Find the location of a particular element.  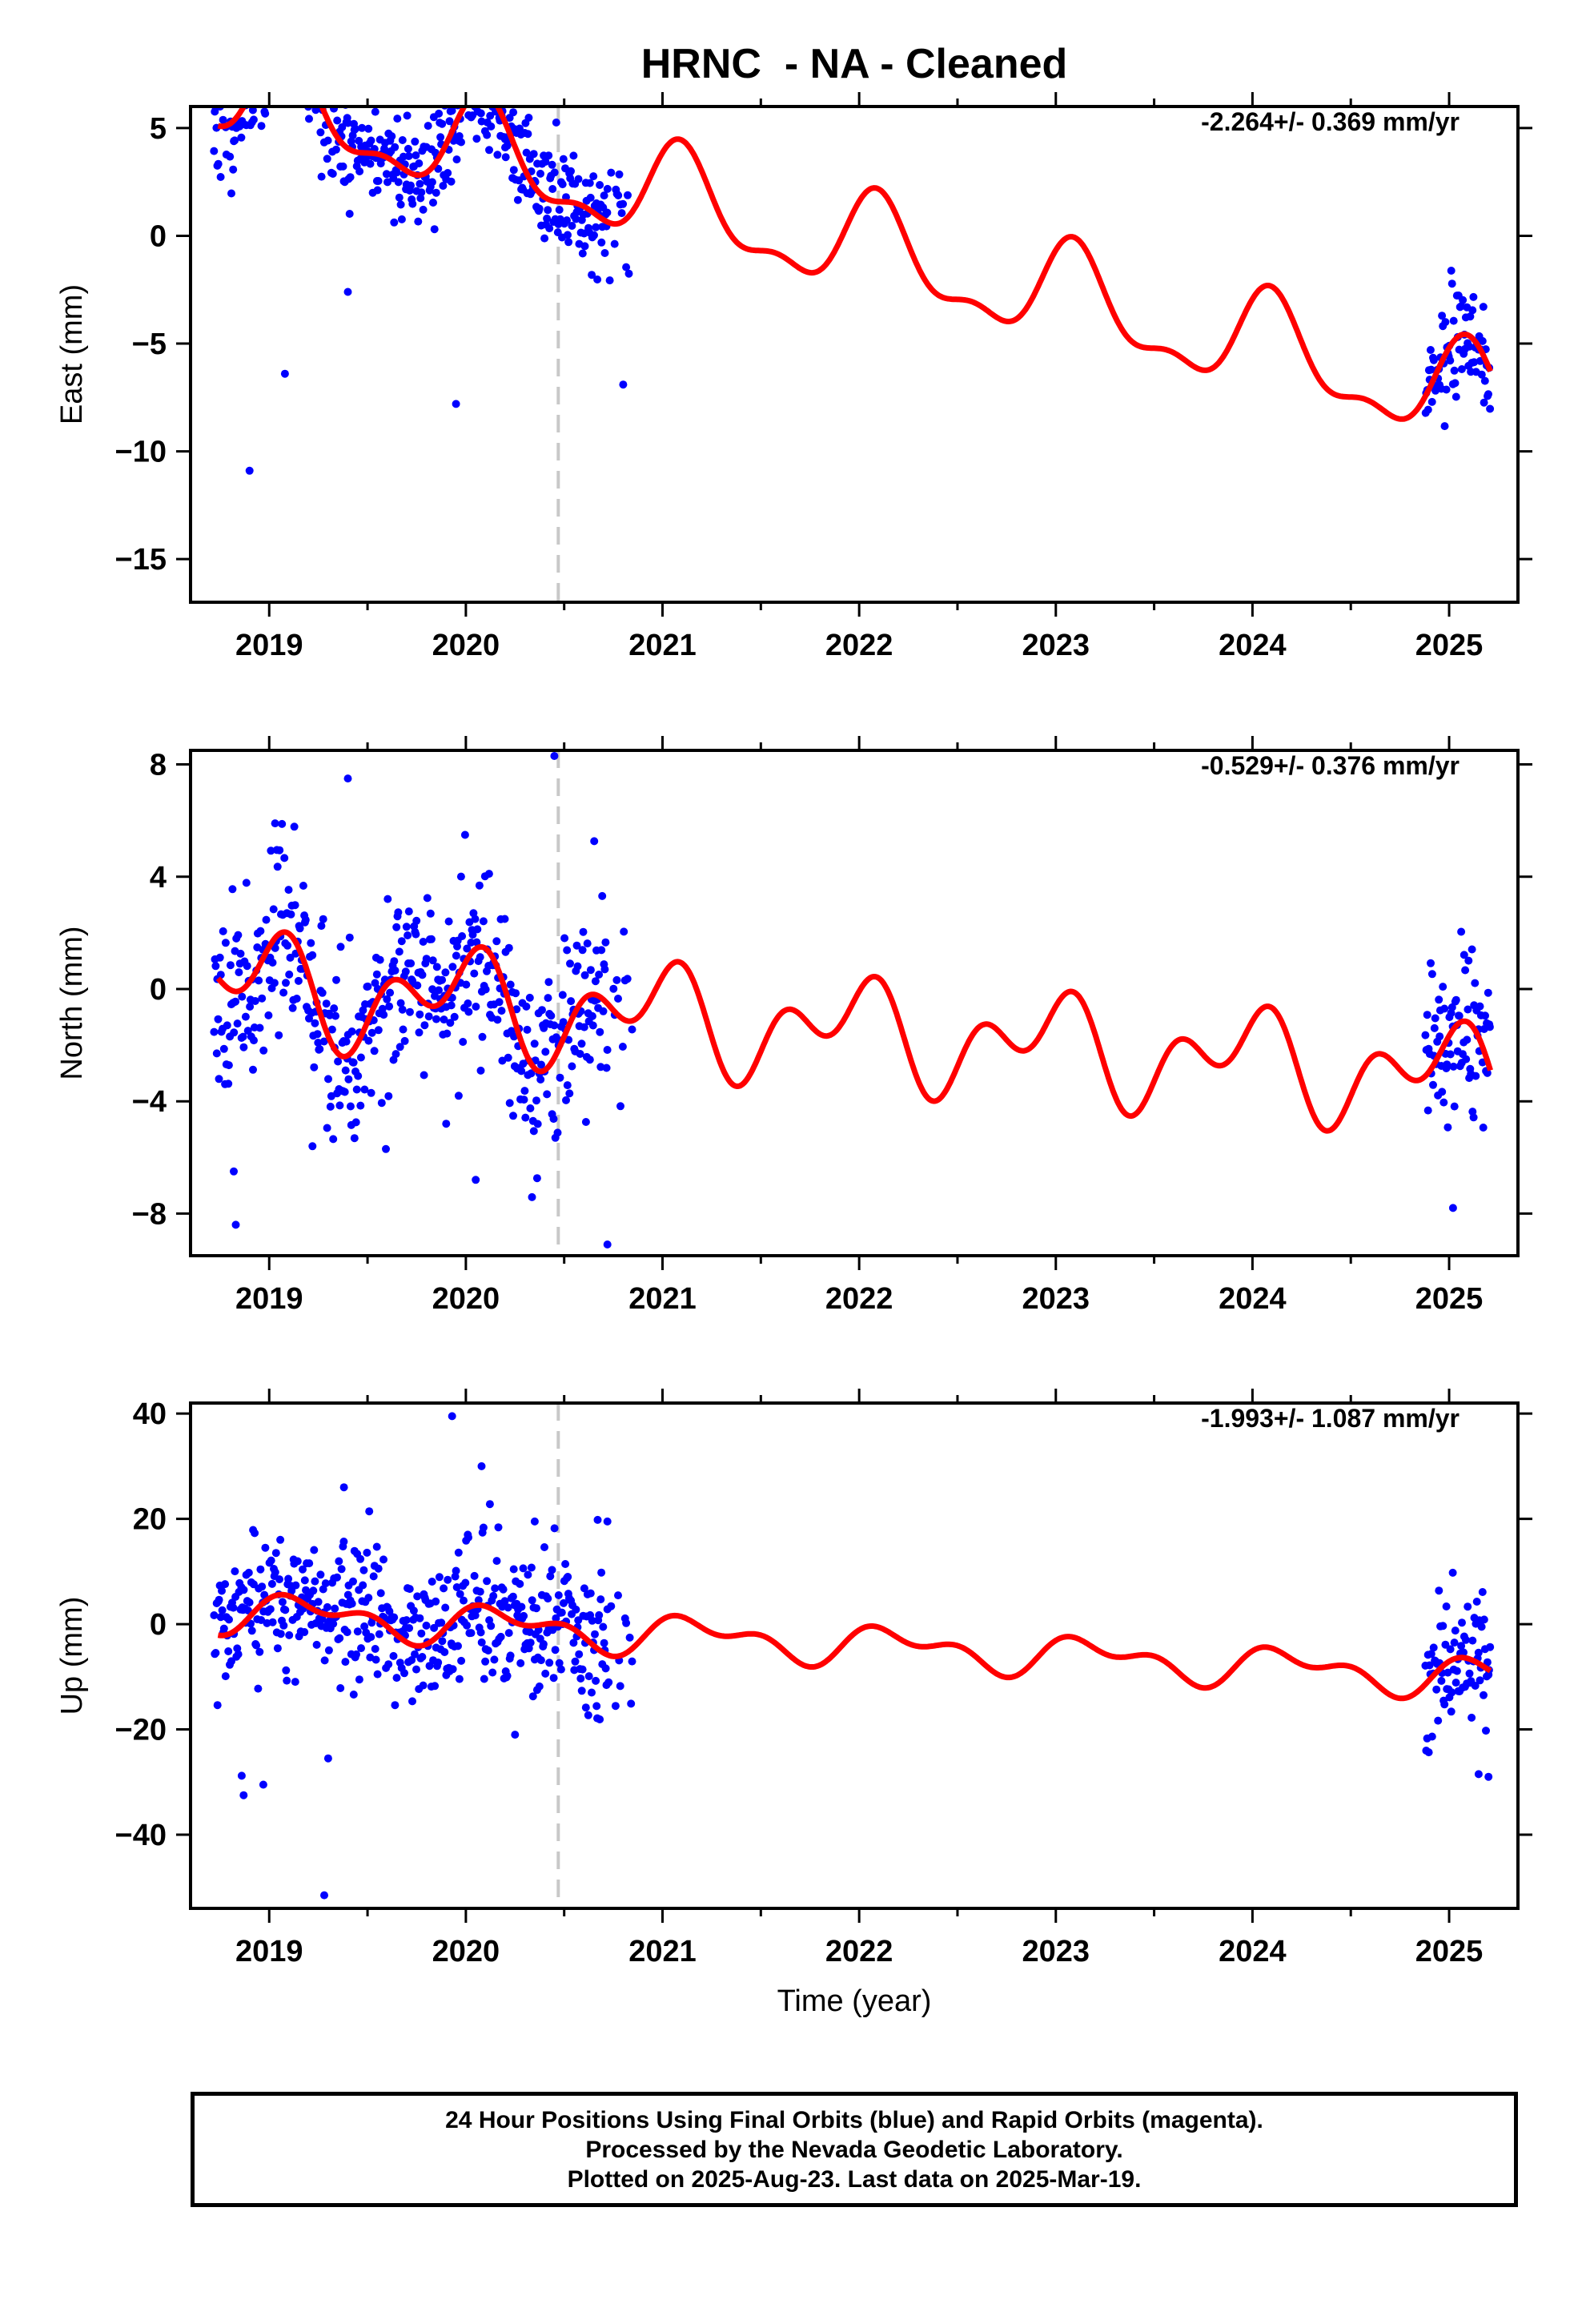

x-tick-label: 2021 is located at coordinates (662, 1951).